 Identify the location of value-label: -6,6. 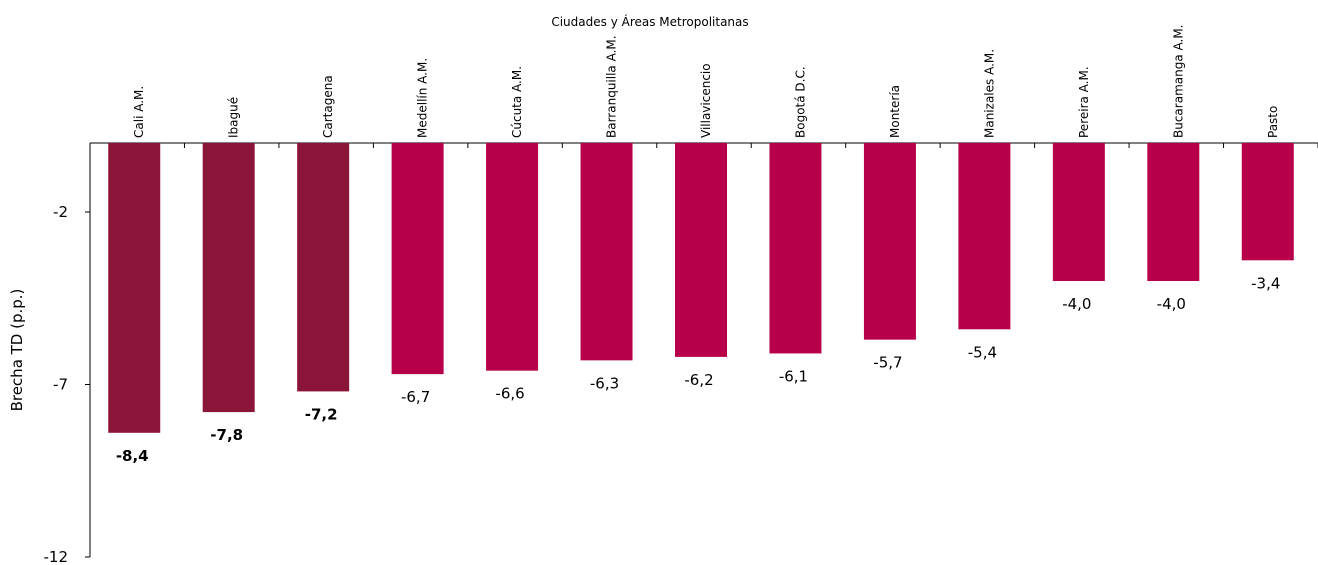
(509, 394).